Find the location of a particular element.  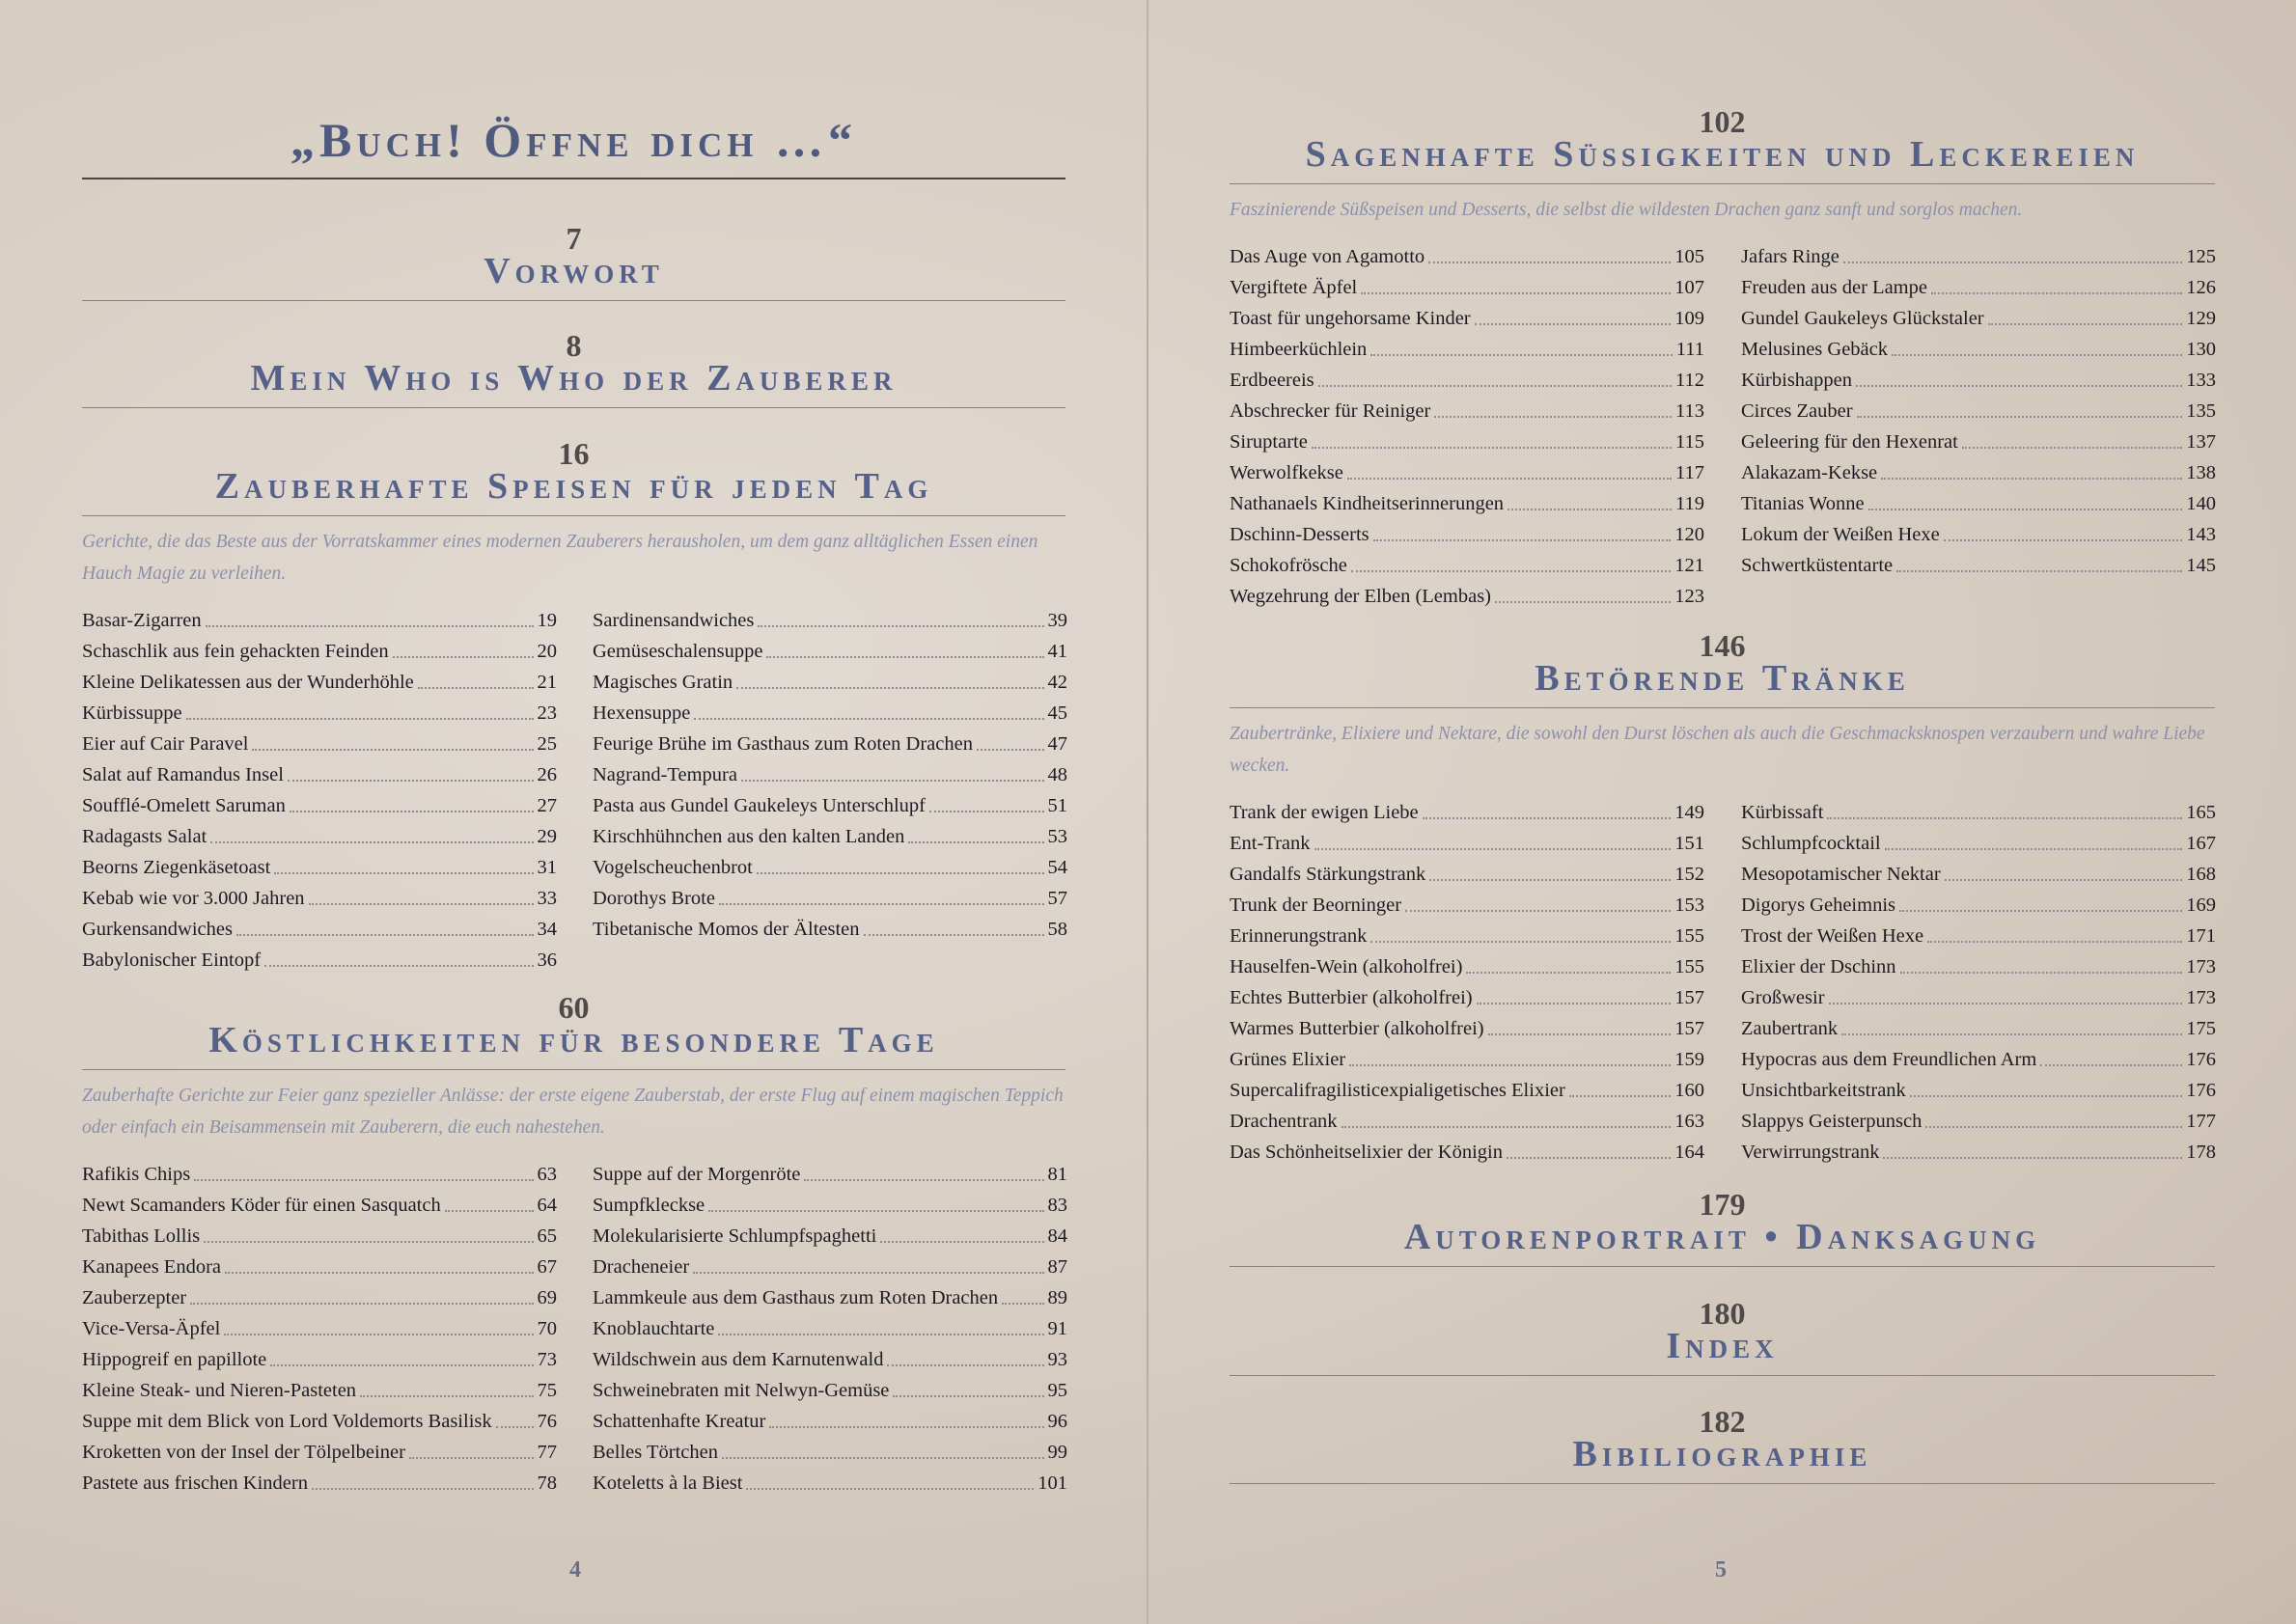

entry-name: Sumpfkleckse is located at coordinates (649, 1206).